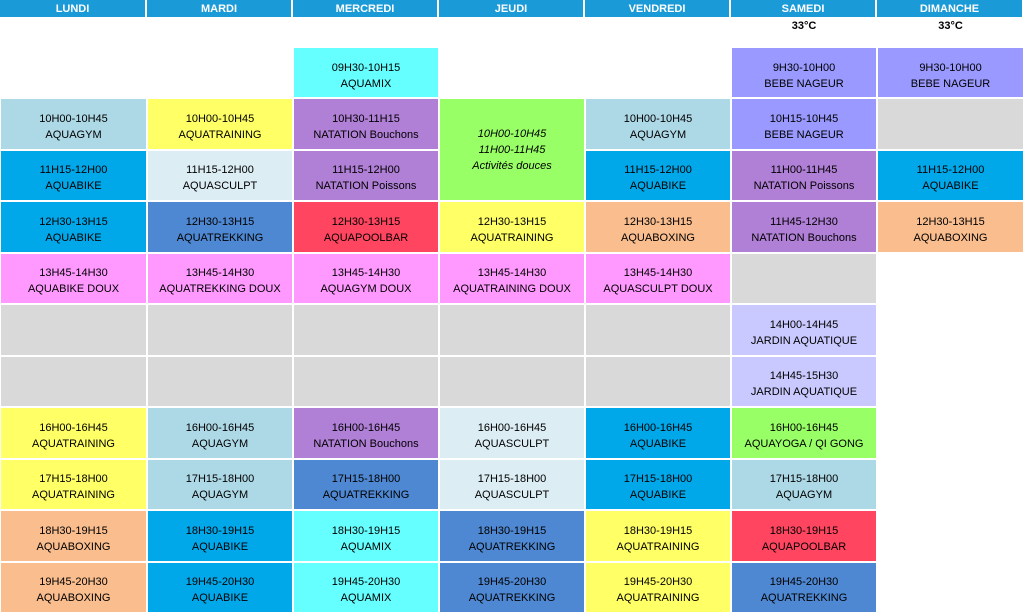 The image size is (1024, 615). Describe the element at coordinates (950, 25) in the screenshot. I see `temperature-dimanche: 33°C` at that location.